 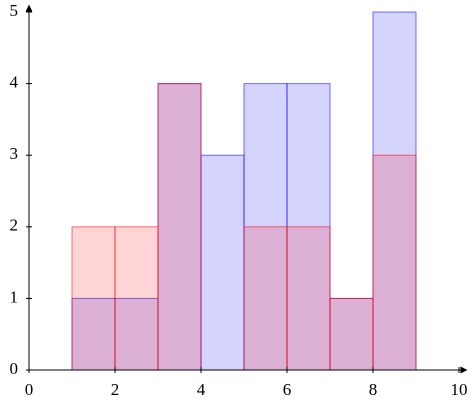 What do you see at coordinates (14, 368) in the screenshot?
I see `y-tick-label: 0` at bounding box center [14, 368].